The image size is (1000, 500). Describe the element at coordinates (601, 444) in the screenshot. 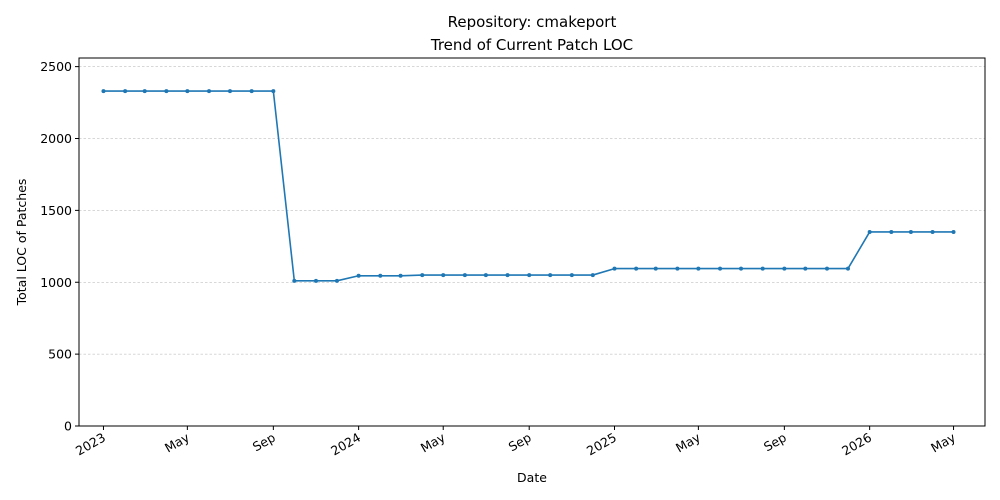

I see `x-tick-label: 2025` at that location.